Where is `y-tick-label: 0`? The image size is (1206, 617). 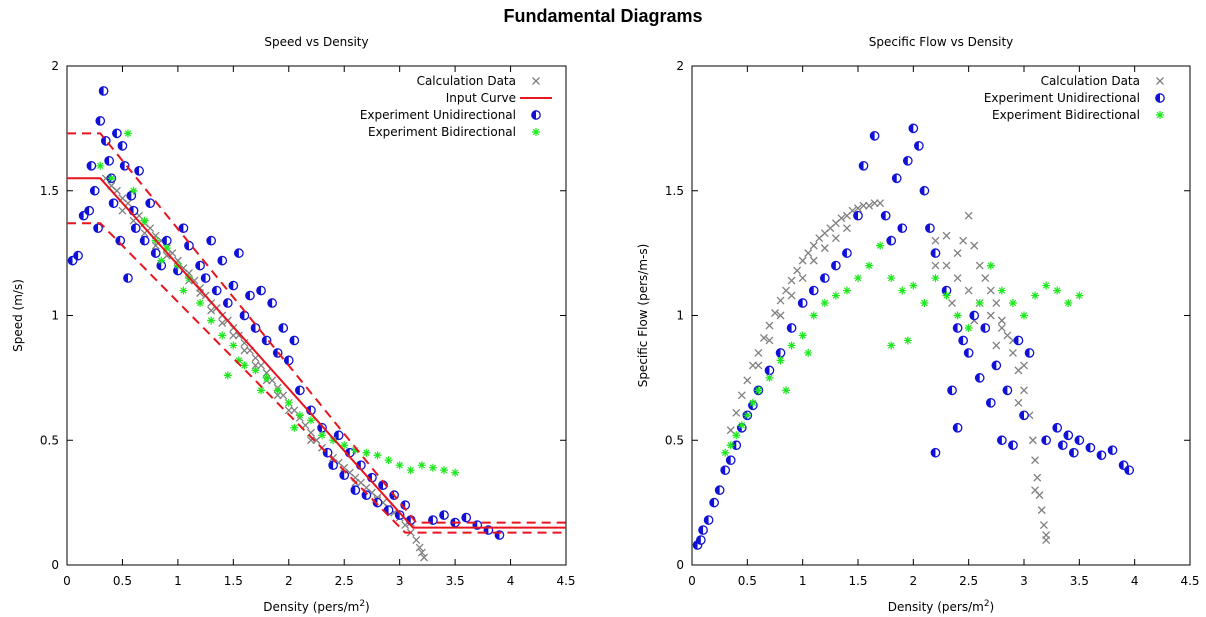
y-tick-label: 0 is located at coordinates (680, 565).